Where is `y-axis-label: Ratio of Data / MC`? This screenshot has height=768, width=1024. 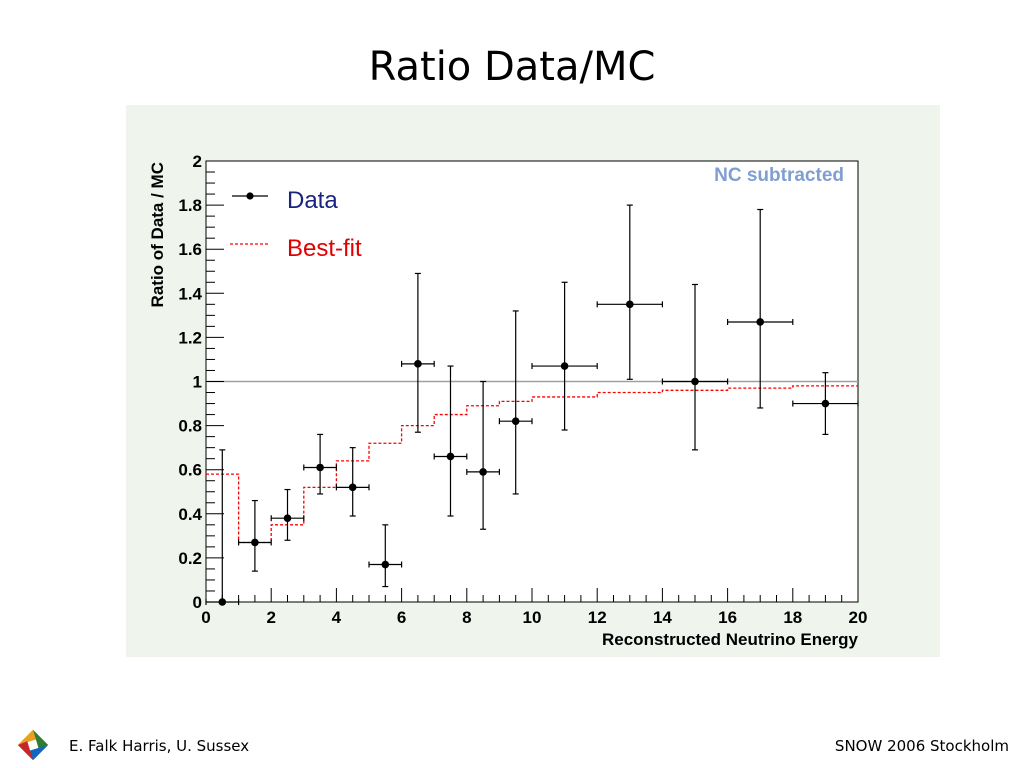
y-axis-label: Ratio of Data / MC is located at coordinates (157, 234).